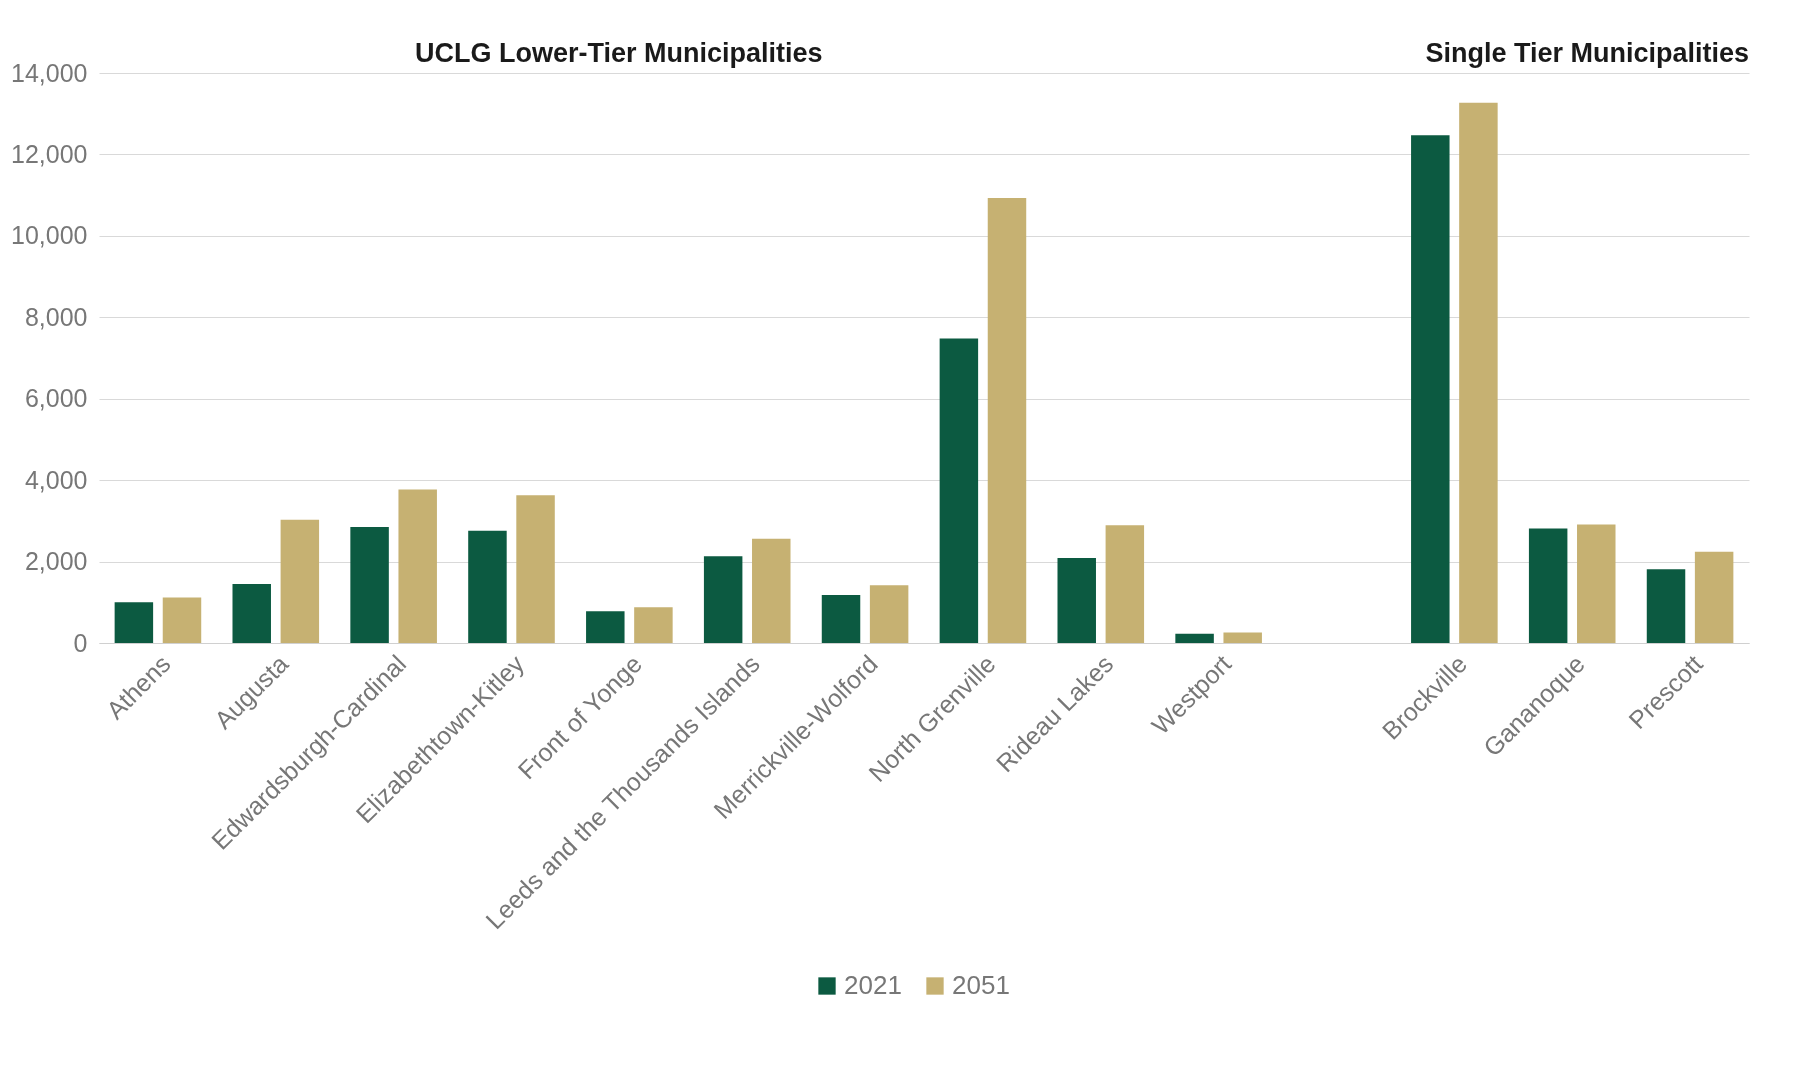 This screenshot has height=1068, width=1808. What do you see at coordinates (56, 561) in the screenshot?
I see `y-tick-label: 2,000` at bounding box center [56, 561].